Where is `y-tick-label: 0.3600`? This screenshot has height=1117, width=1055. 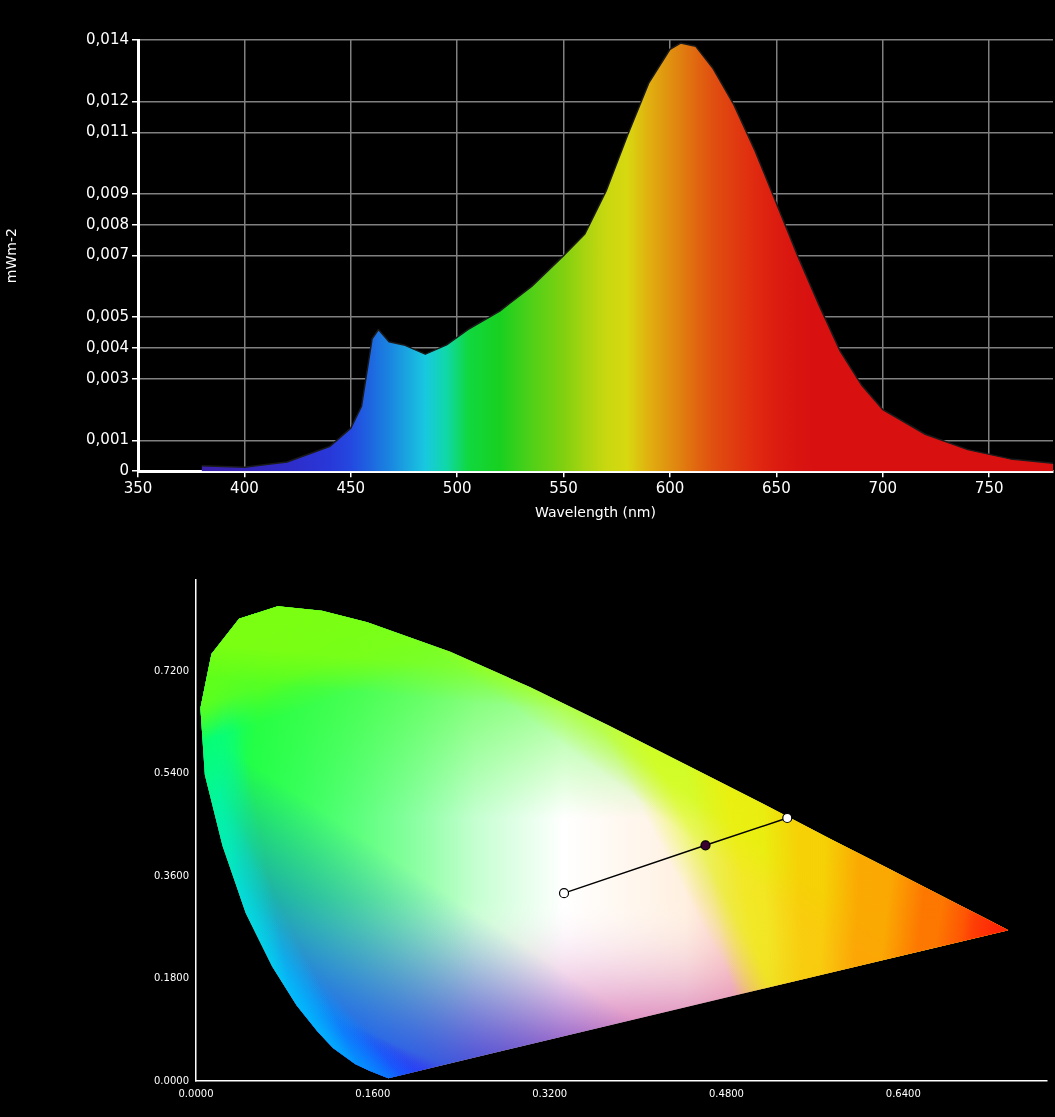
y-tick-label: 0.3600 is located at coordinates (171, 875).